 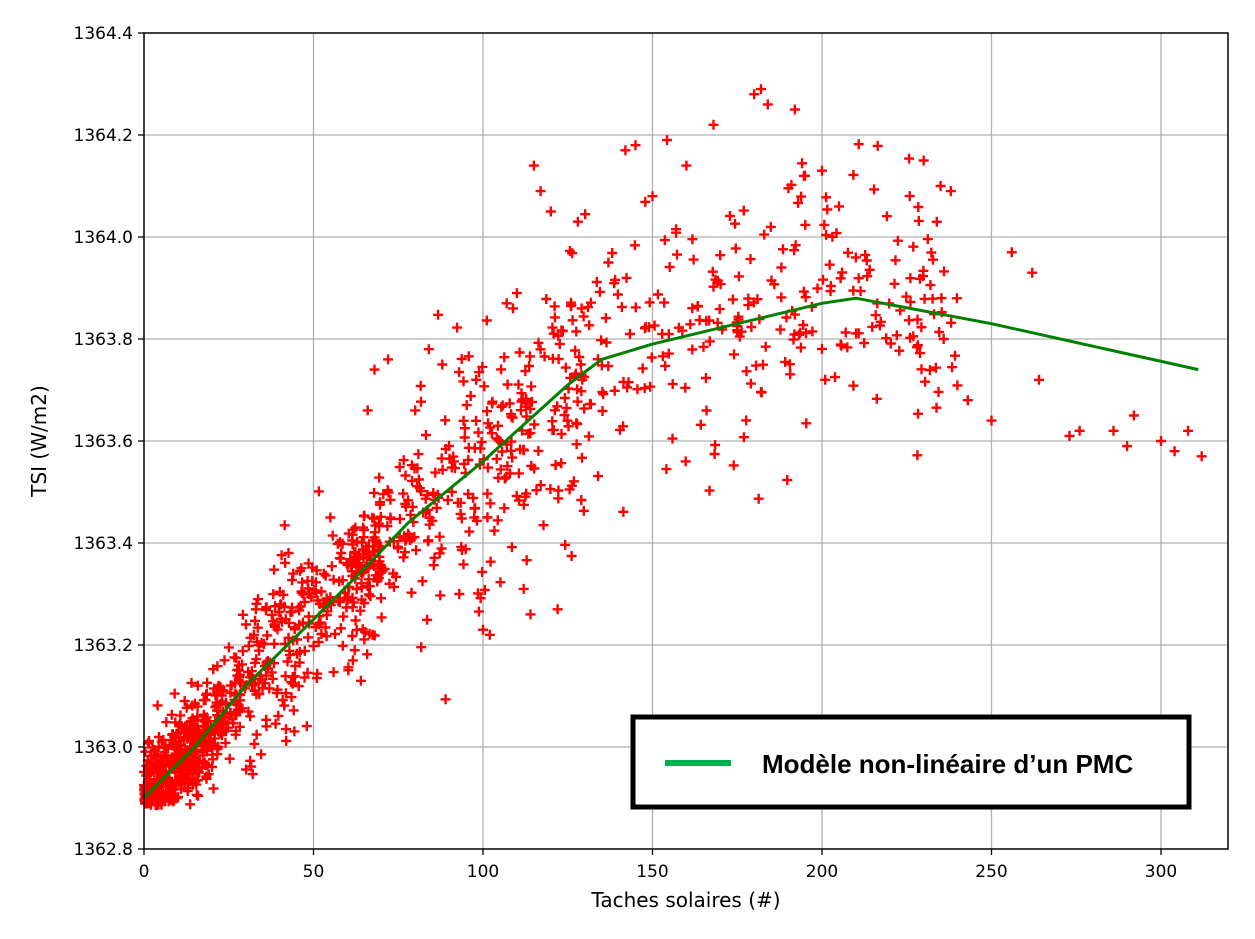 What do you see at coordinates (103, 340) in the screenshot?
I see `y-tick-label: 1363.8` at bounding box center [103, 340].